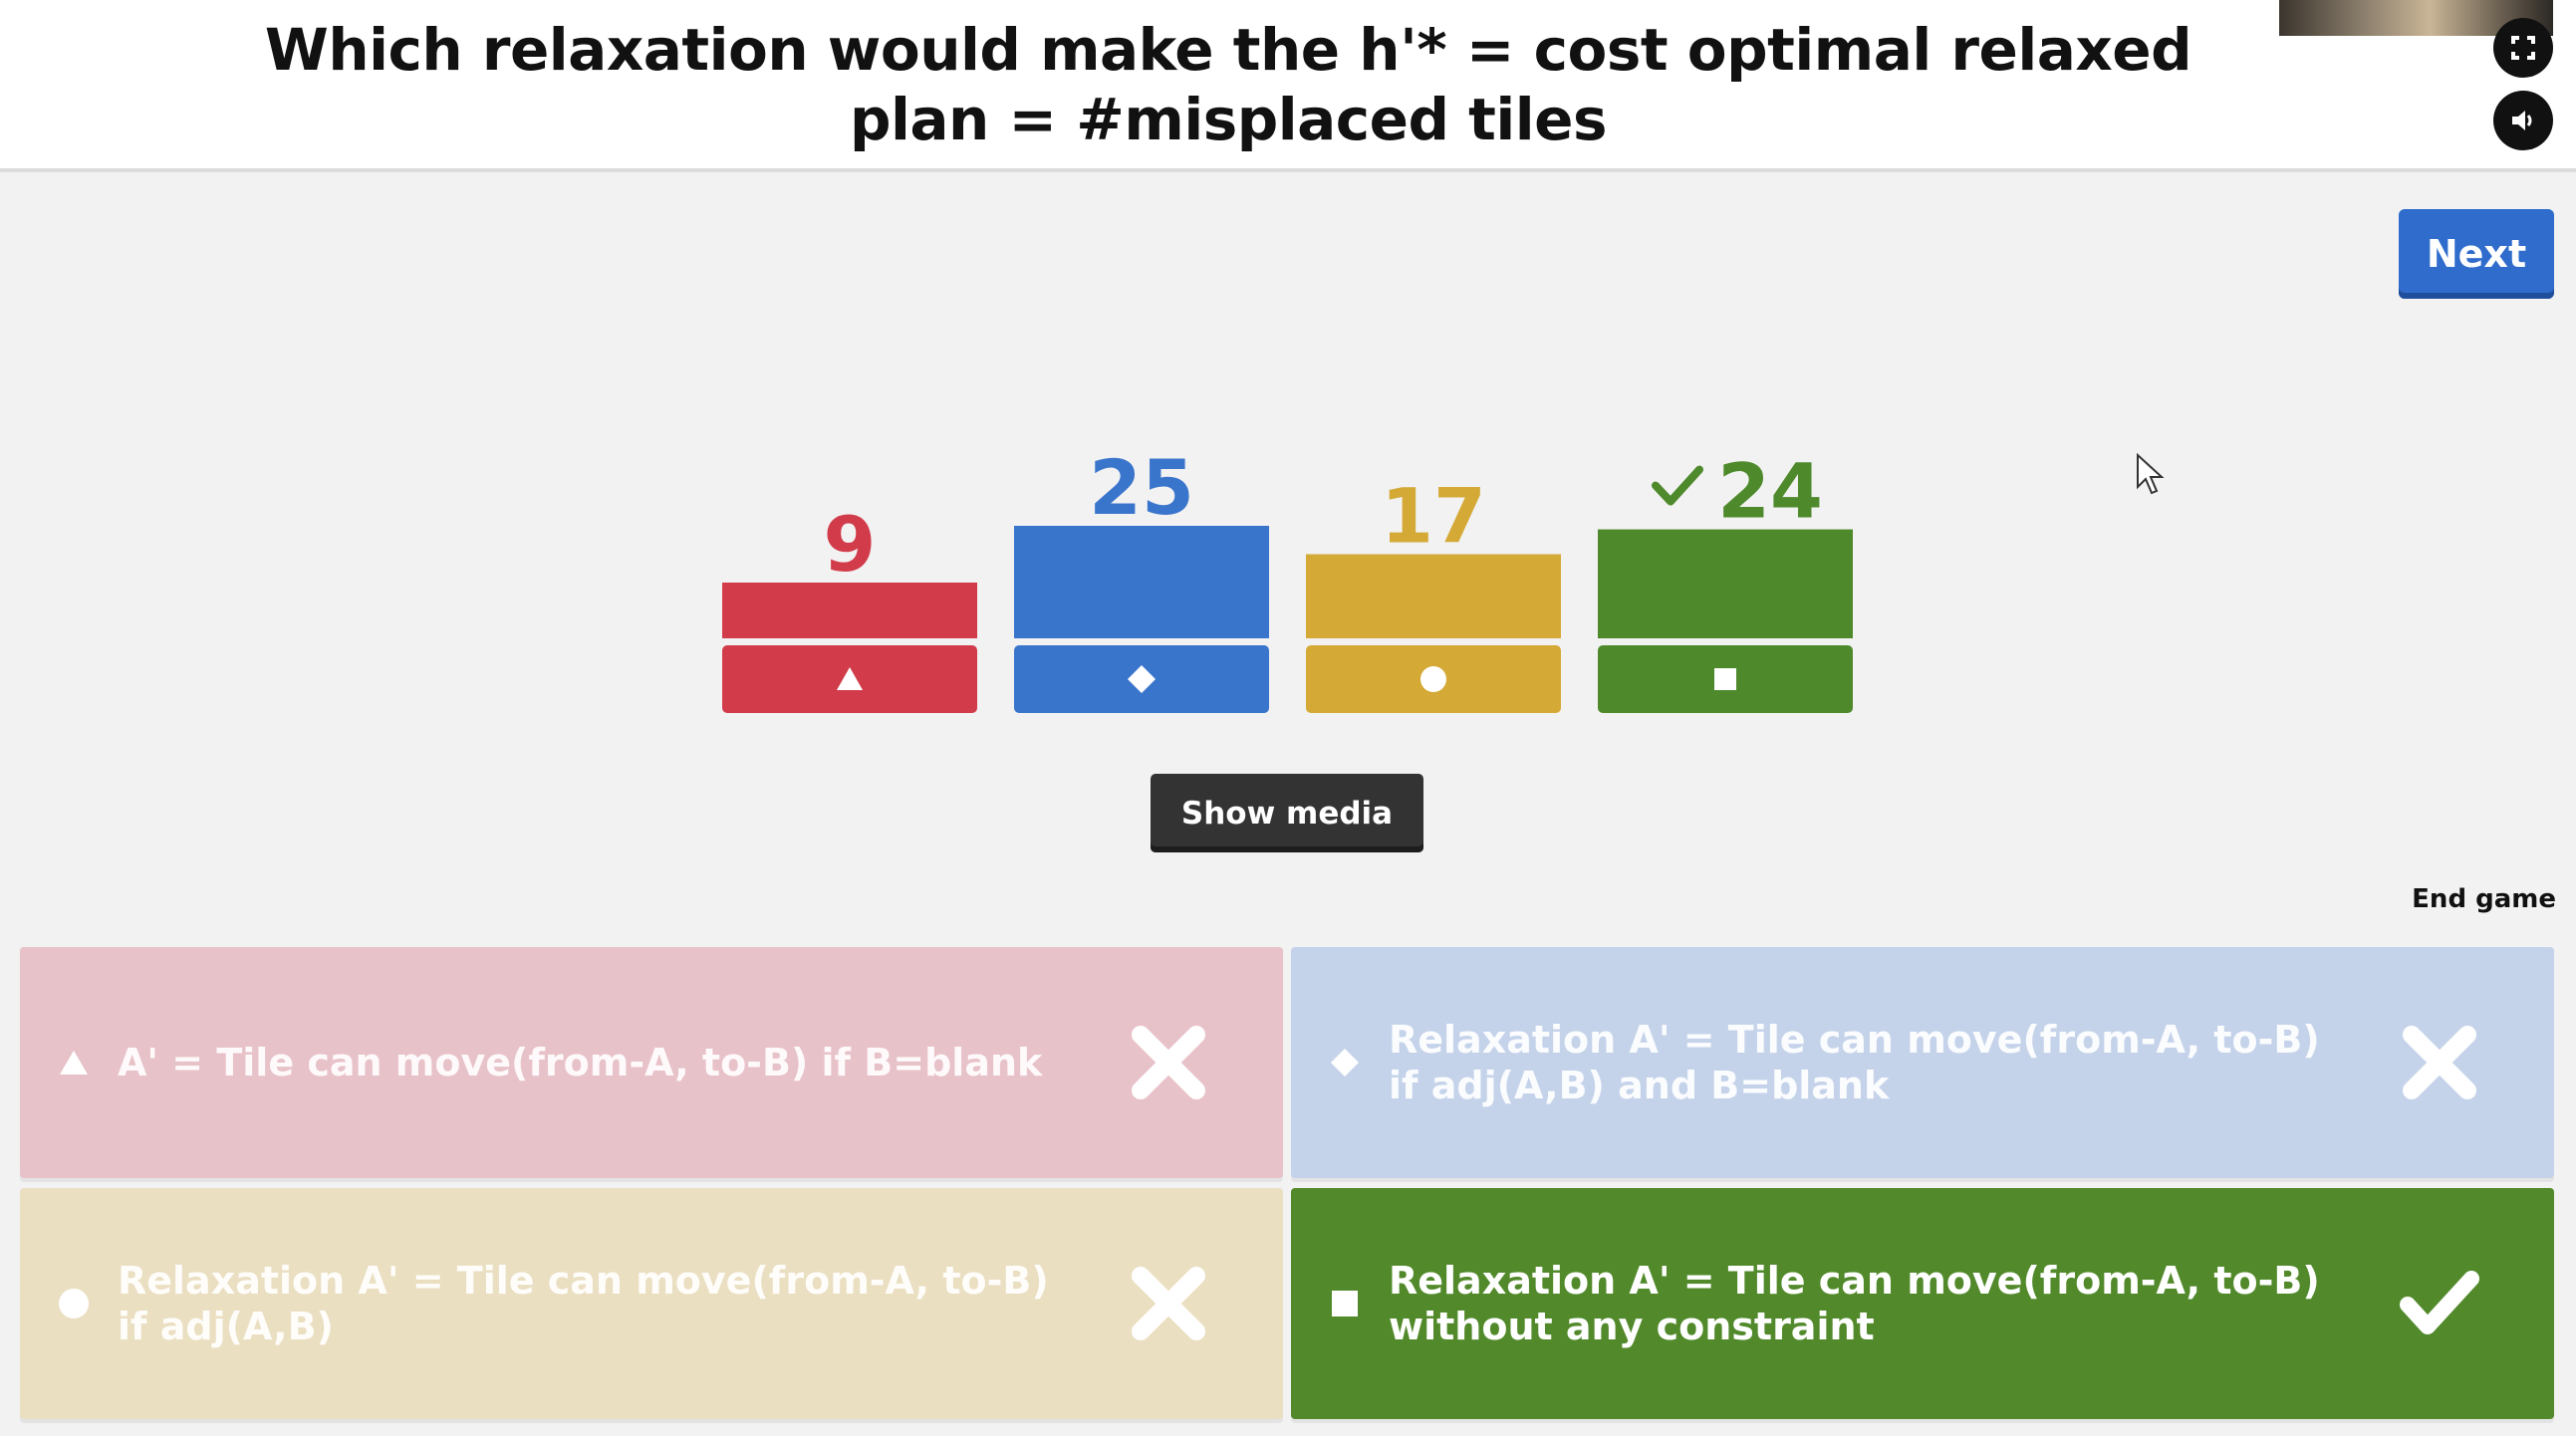 This screenshot has height=1436, width=2576. I want to click on bar-value-label-square: 24, so click(1770, 491).